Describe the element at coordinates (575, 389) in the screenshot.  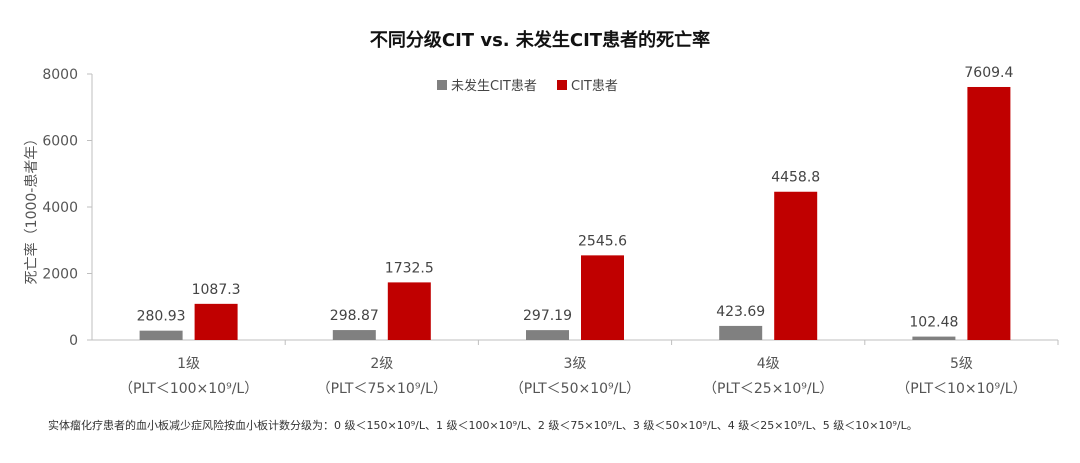
I see `category-sublabel-3: （PLT＜50×10⁹/L）` at that location.